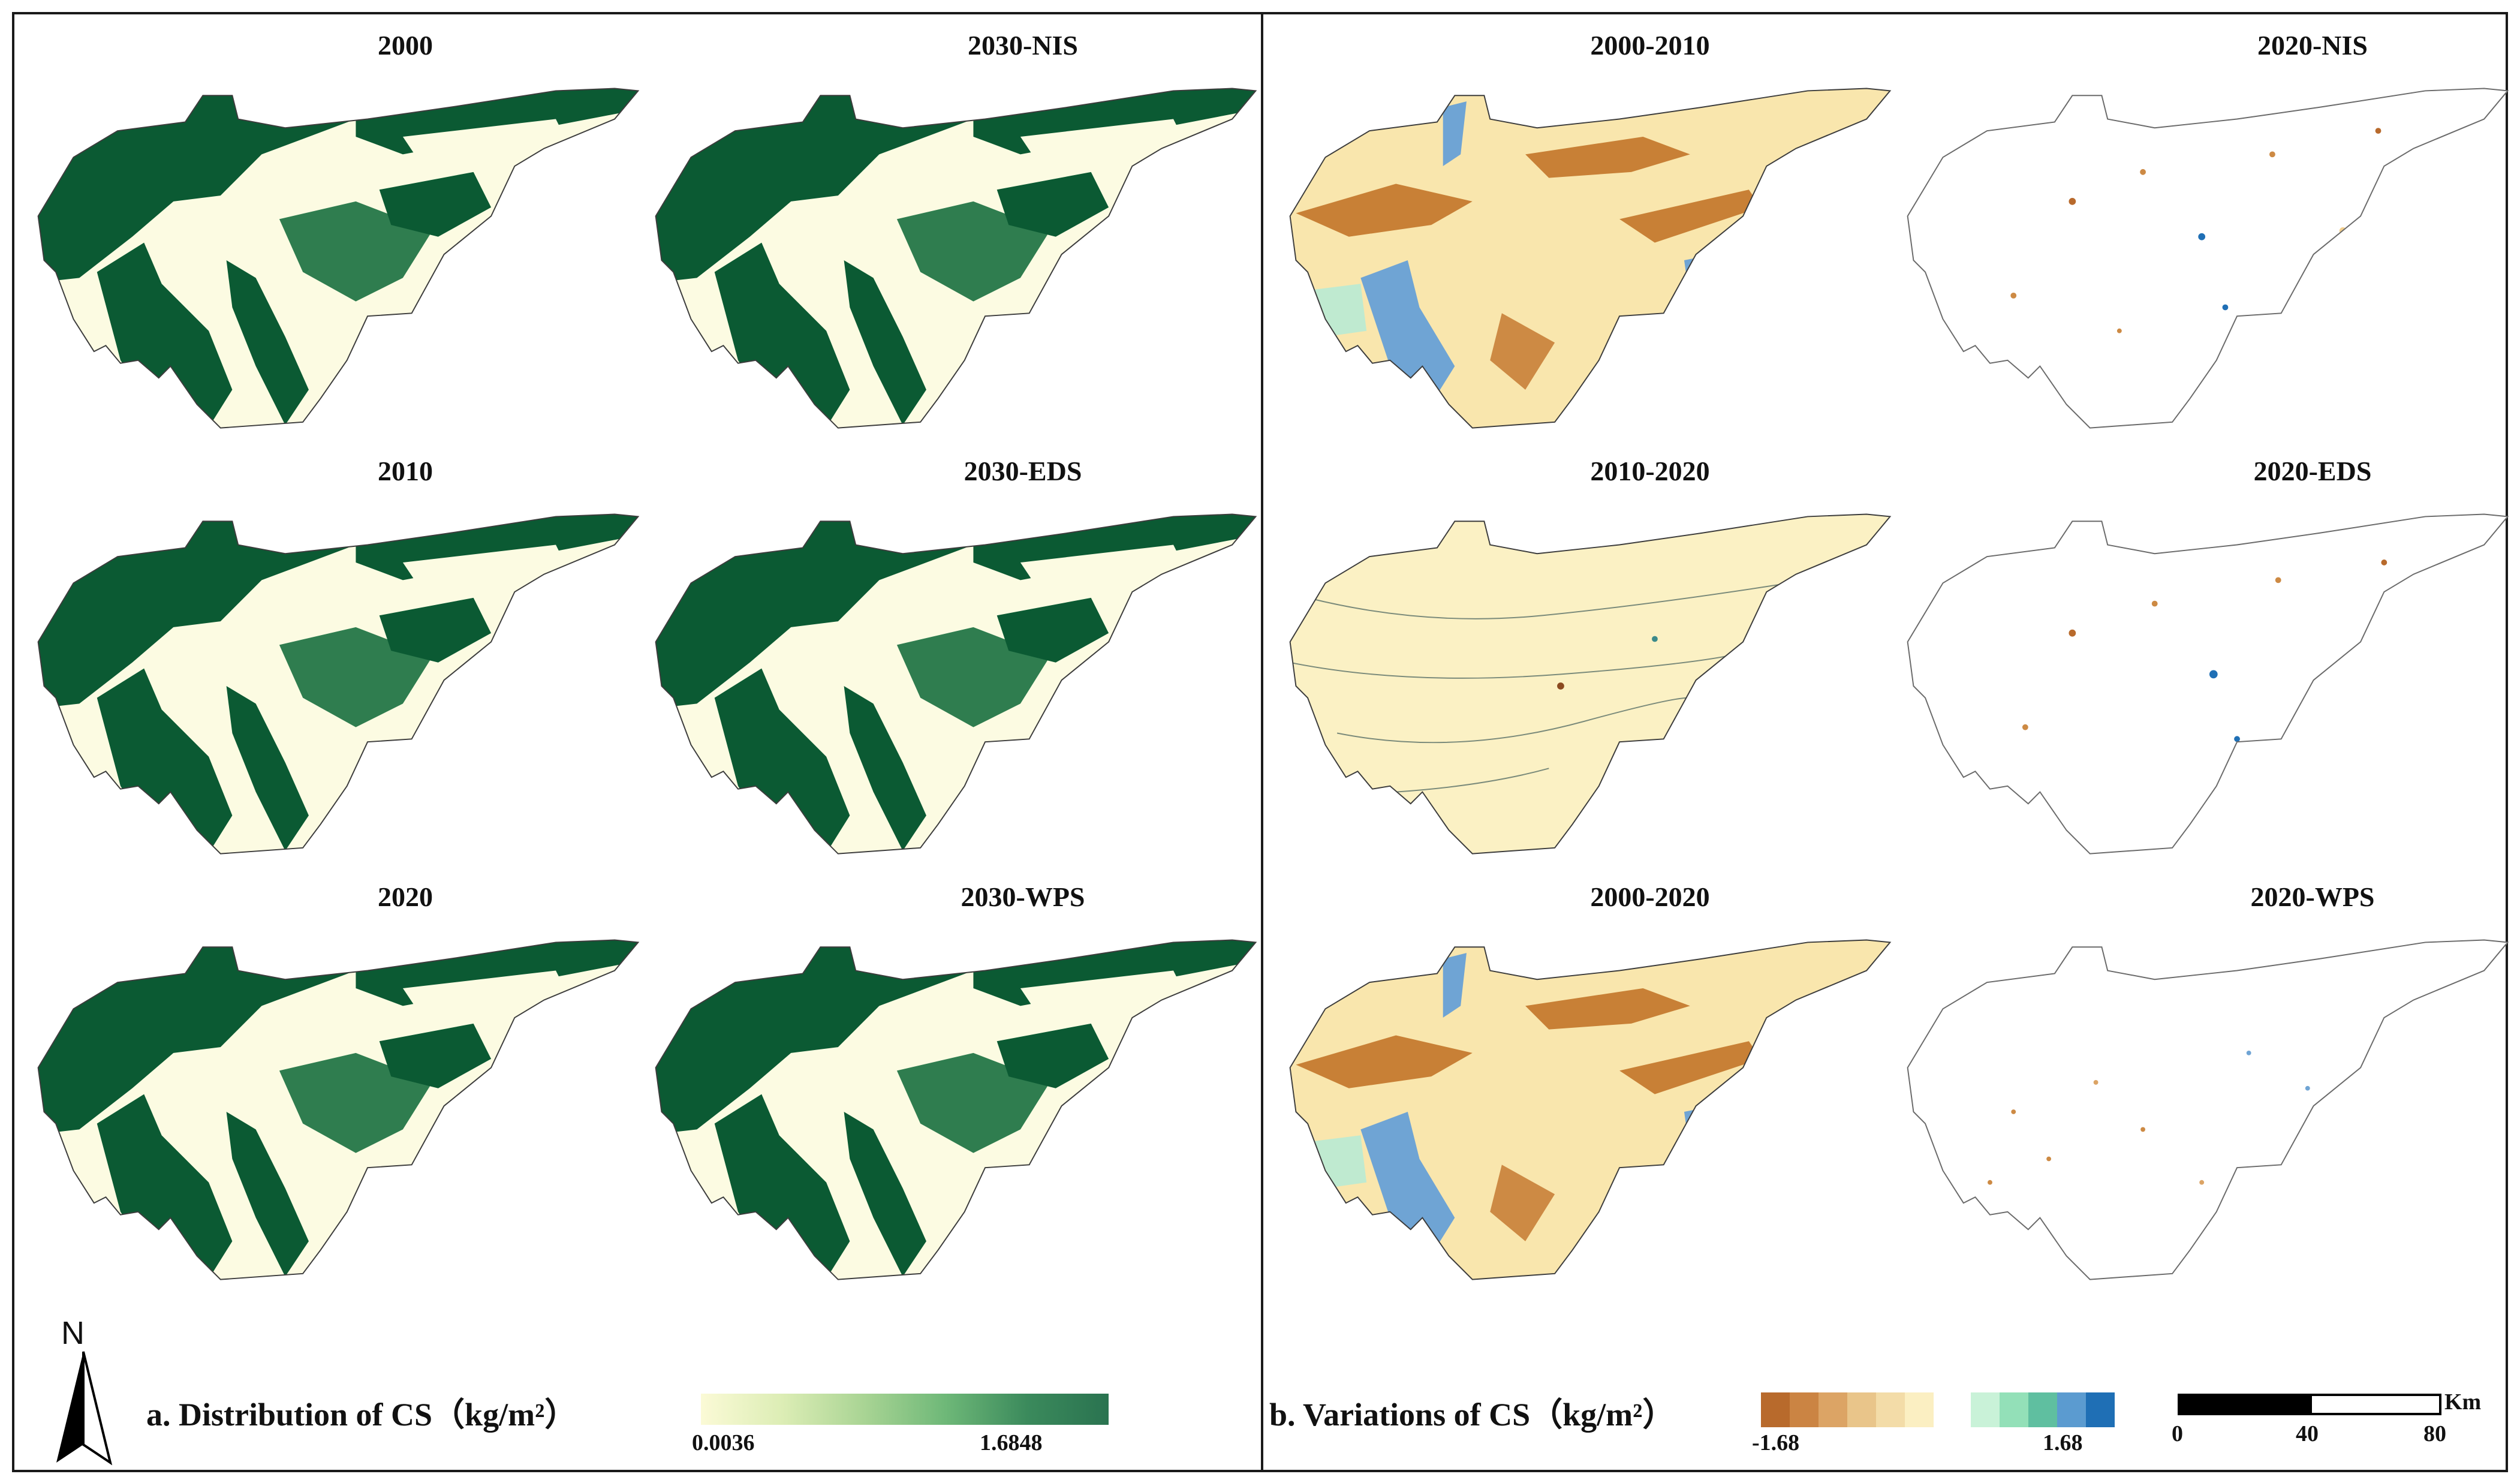 The image size is (2520, 1483). I want to click on cs-variation-map-2020-wps, so click(2208, 1109).